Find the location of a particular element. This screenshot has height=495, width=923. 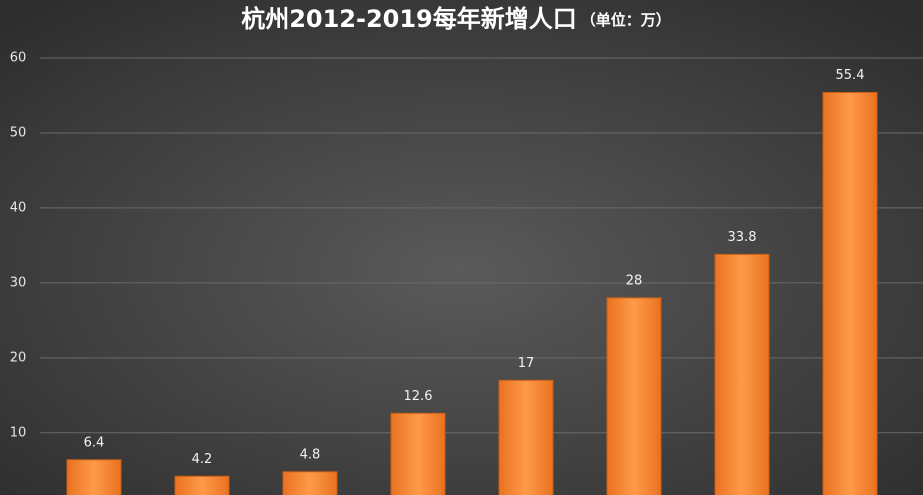

value-label: 12.6 is located at coordinates (418, 396).